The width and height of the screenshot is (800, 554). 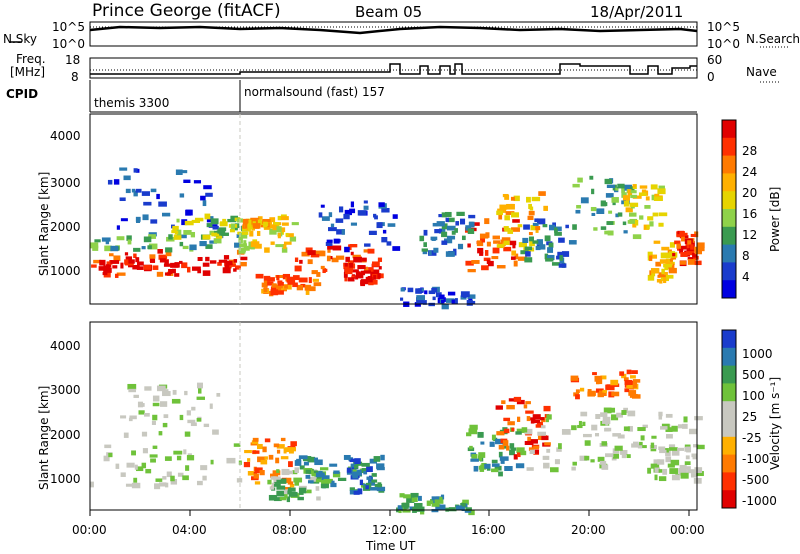 What do you see at coordinates (65, 479) in the screenshot?
I see `velocity-ytick-1000: 1000` at bounding box center [65, 479].